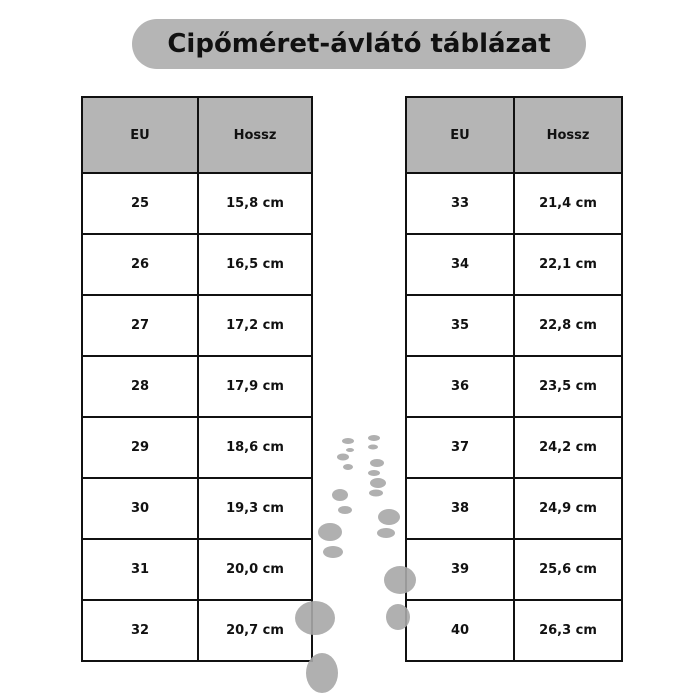 The width and height of the screenshot is (700, 700). Describe the element at coordinates (568, 447) in the screenshot. I see `length-cell: 24,2 cm` at that location.